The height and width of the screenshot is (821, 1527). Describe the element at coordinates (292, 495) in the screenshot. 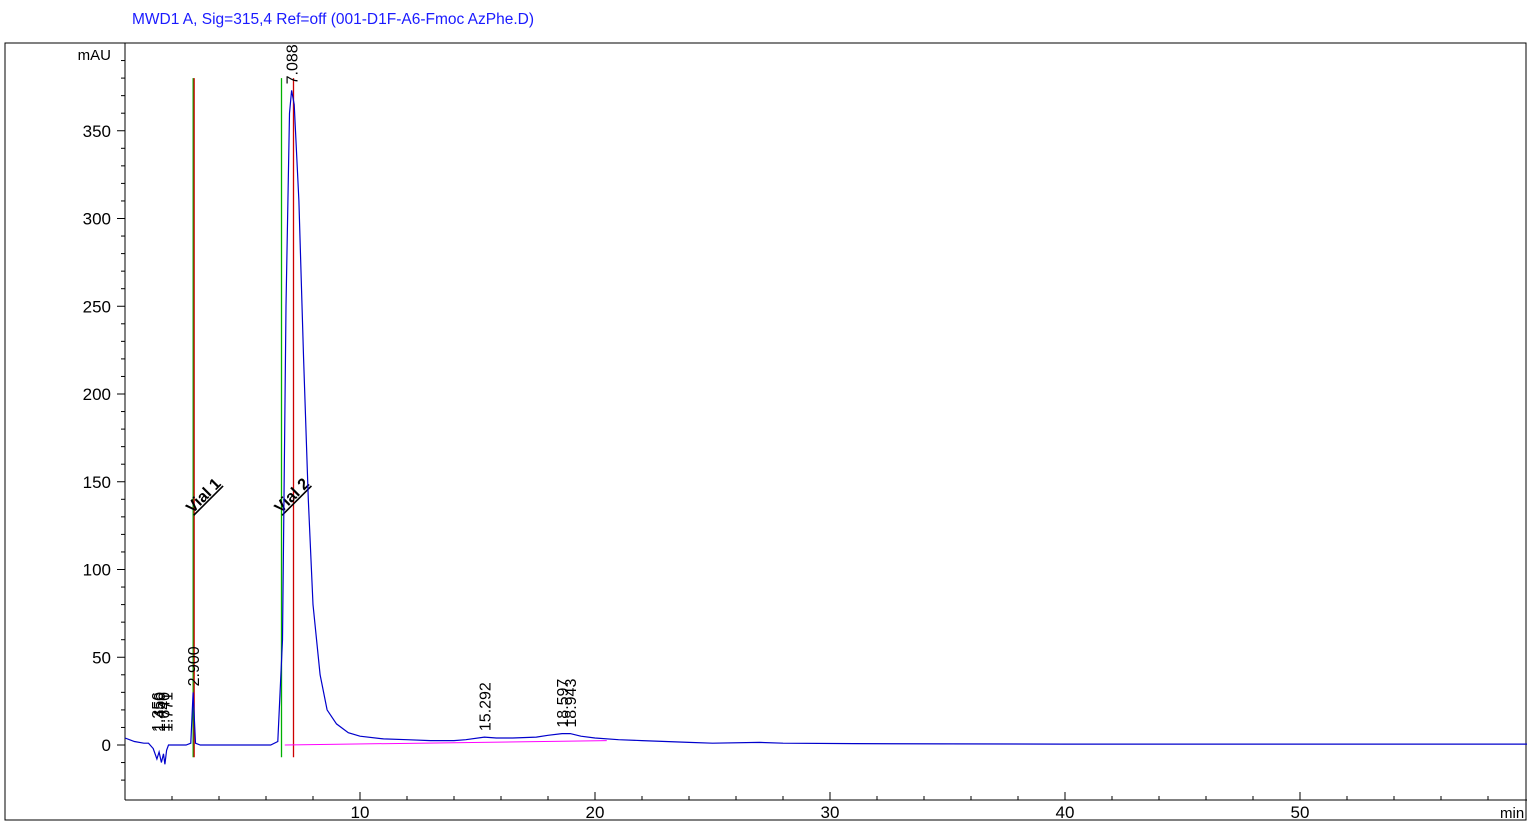

I see `vial-label: Vial 2` at that location.